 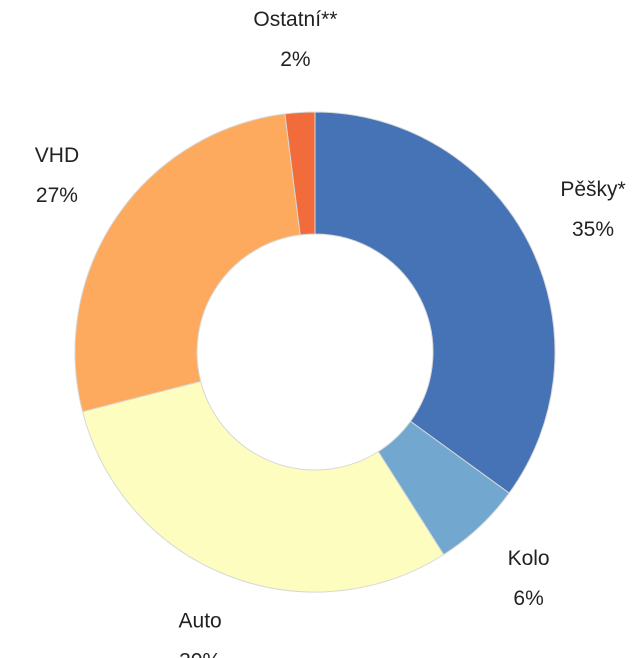 I want to click on slice-value-label: 27%, so click(x=57, y=195).